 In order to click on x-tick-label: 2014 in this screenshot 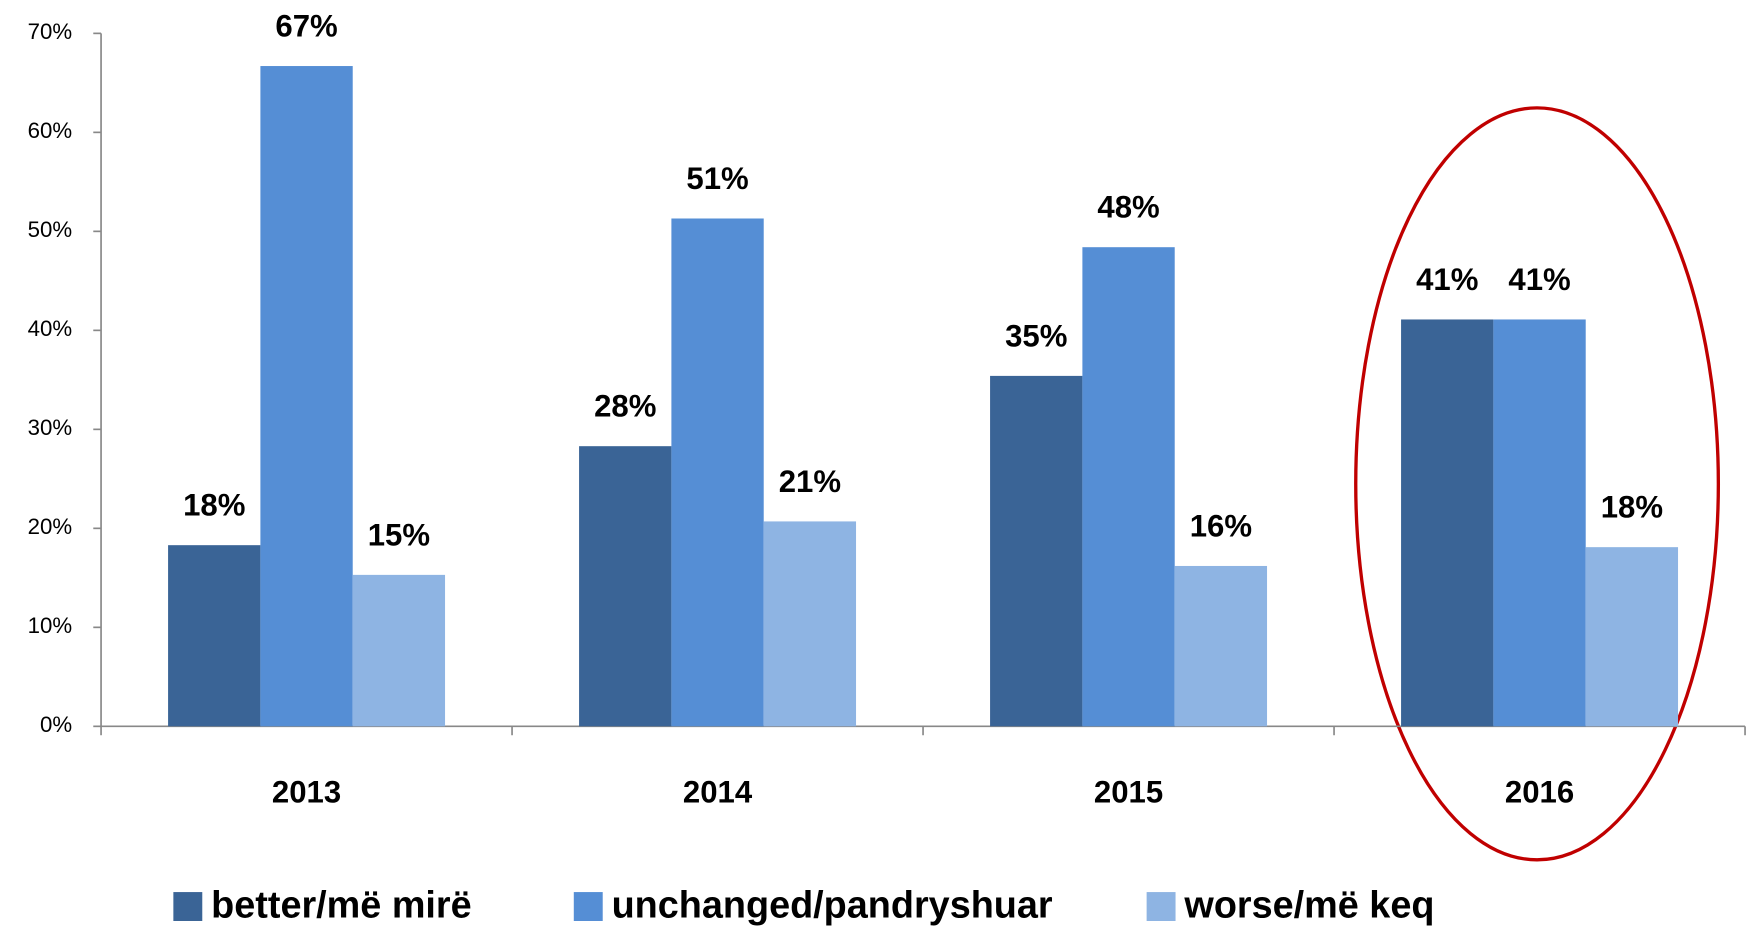, I will do `click(718, 791)`.